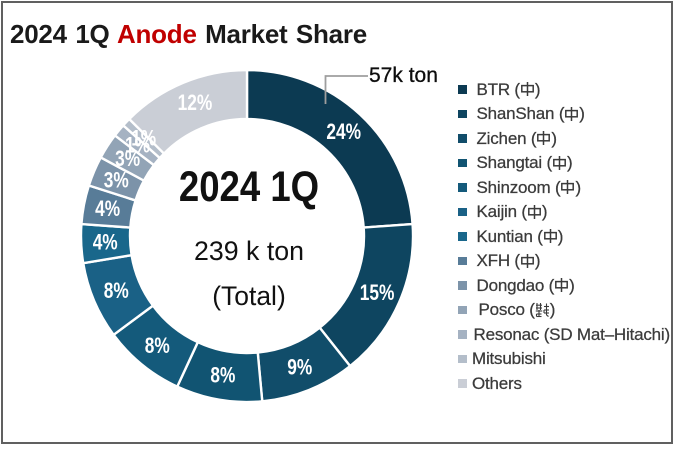  I want to click on svg-text: 9%, so click(299, 367).